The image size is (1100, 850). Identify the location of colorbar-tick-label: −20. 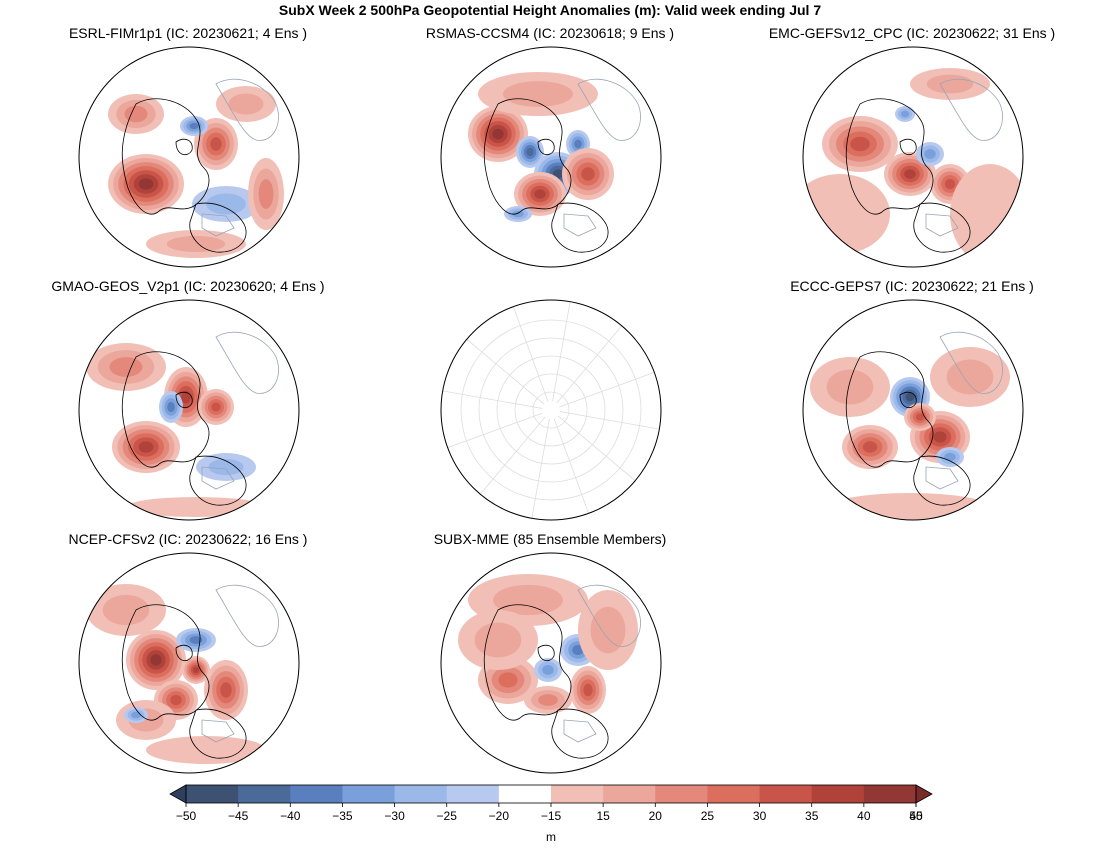
(499, 816).